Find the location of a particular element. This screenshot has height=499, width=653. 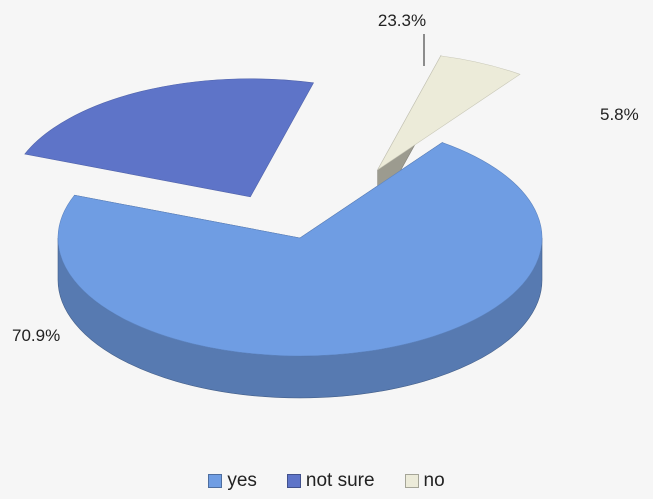

legend-swatch-yes is located at coordinates (215, 481).